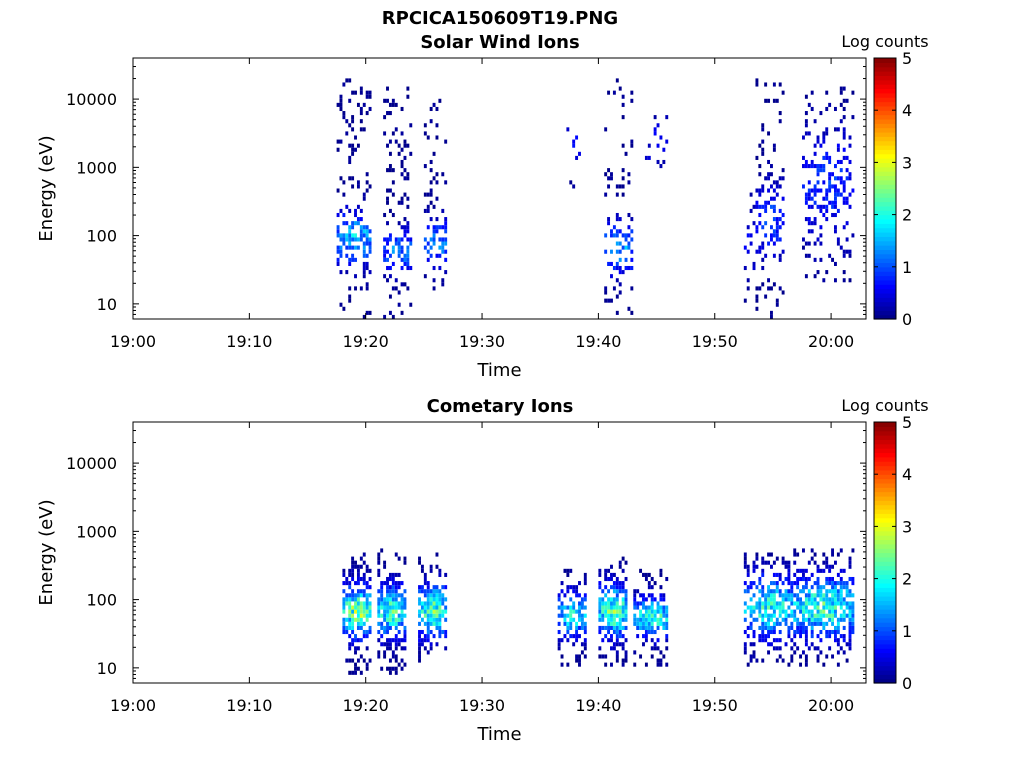 The image size is (1024, 768). What do you see at coordinates (884, 41) in the screenshot?
I see `colorbar-label: Log counts` at bounding box center [884, 41].